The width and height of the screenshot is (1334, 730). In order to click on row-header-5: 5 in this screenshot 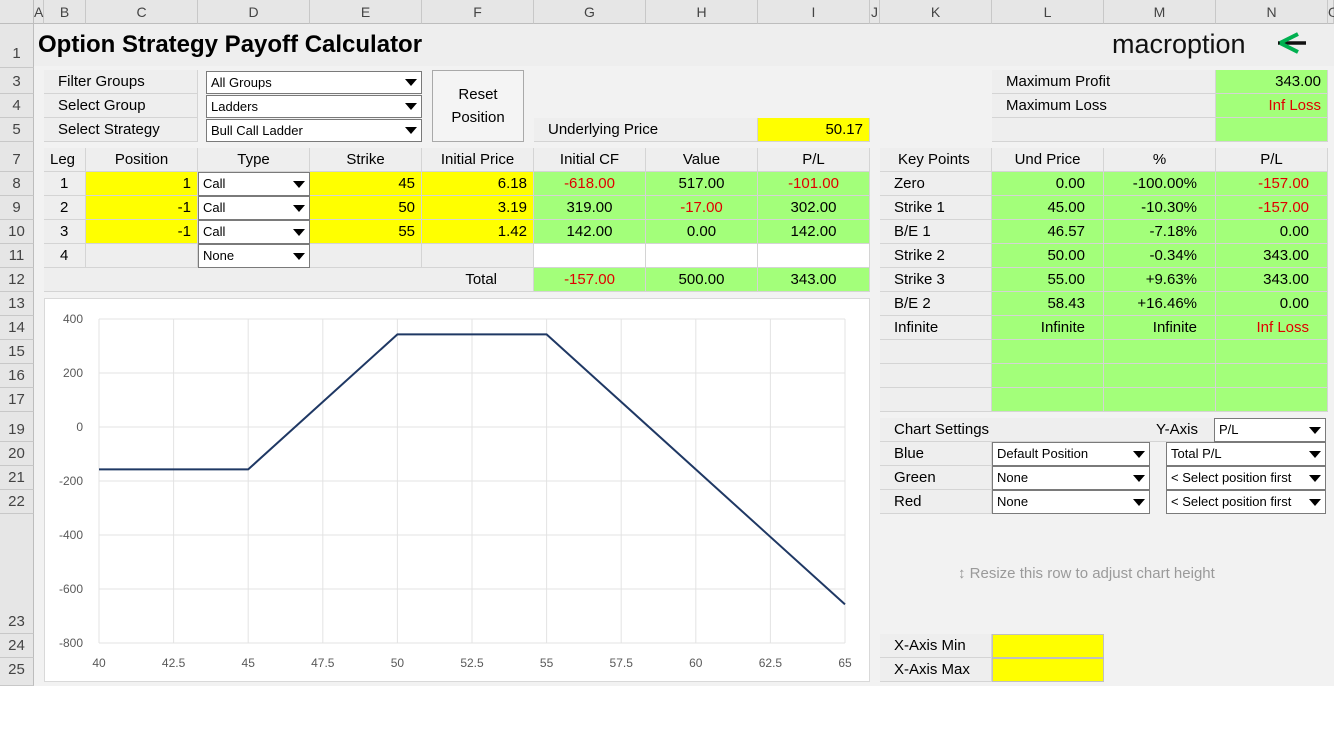, I will do `click(17, 130)`.